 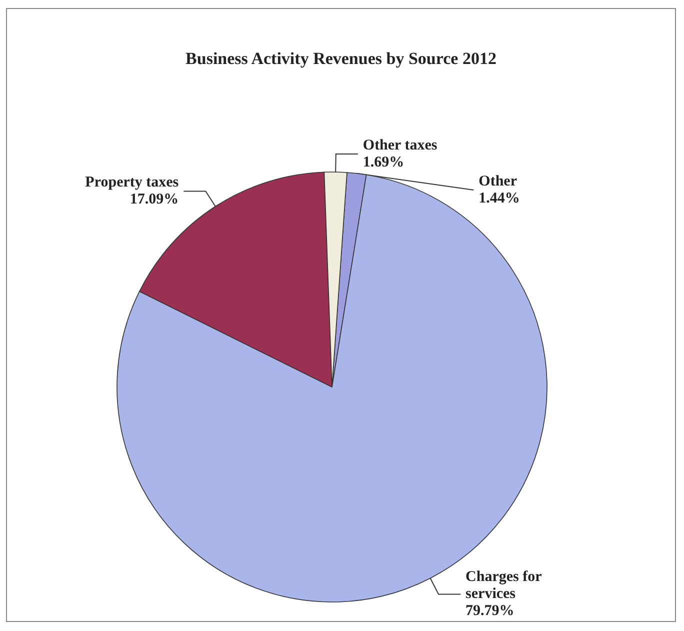 What do you see at coordinates (154, 200) in the screenshot?
I see `data-label: 17.09%` at bounding box center [154, 200].